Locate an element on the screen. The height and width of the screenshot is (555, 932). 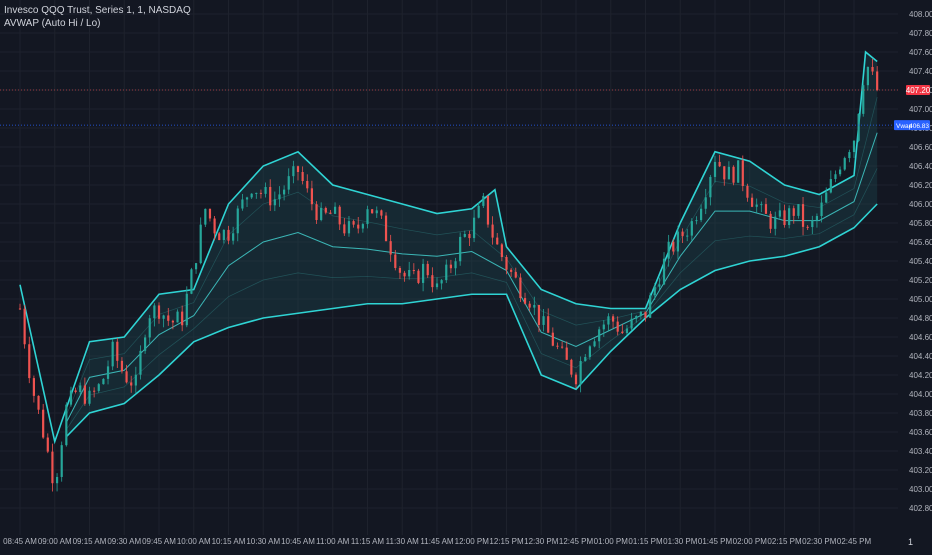
last-price-tag: 407.20 is located at coordinates (918, 90).